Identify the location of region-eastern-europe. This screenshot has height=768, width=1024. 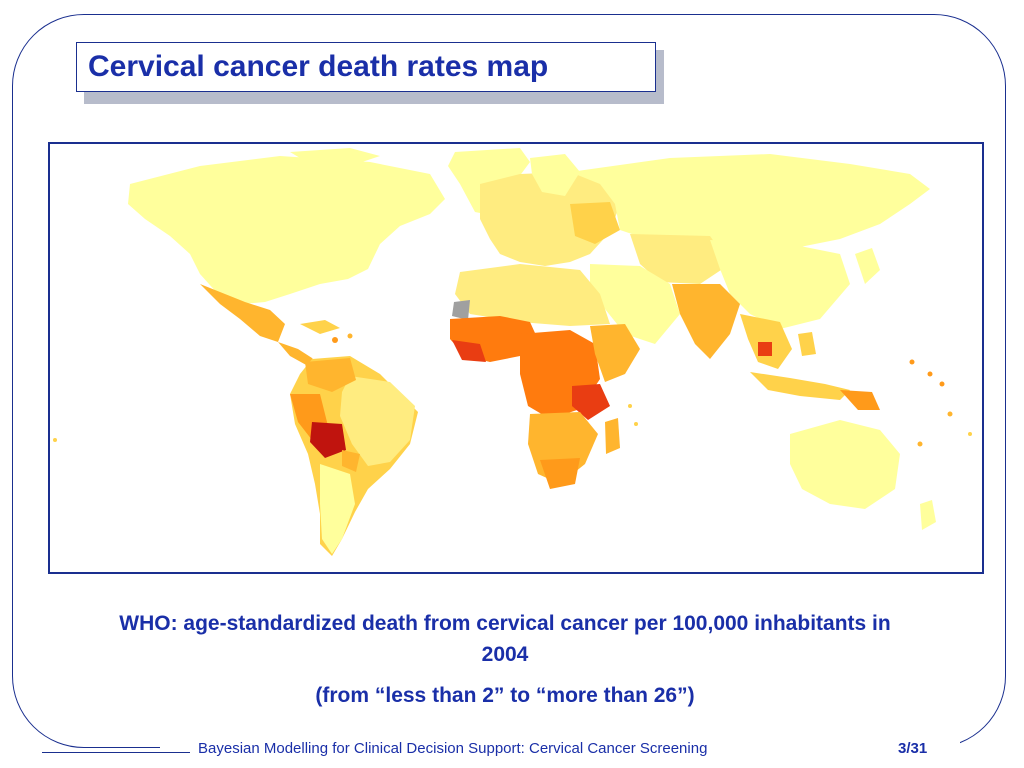
(595, 223).